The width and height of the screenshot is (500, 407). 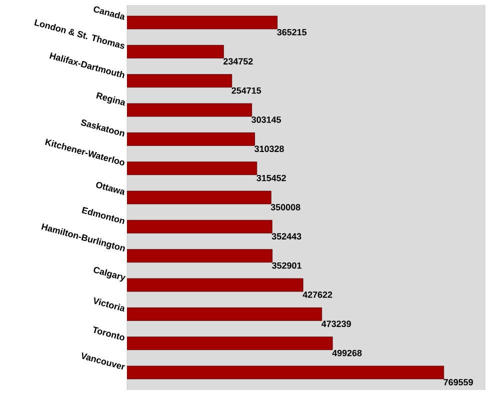 I want to click on data-label: 352443, so click(x=287, y=236).